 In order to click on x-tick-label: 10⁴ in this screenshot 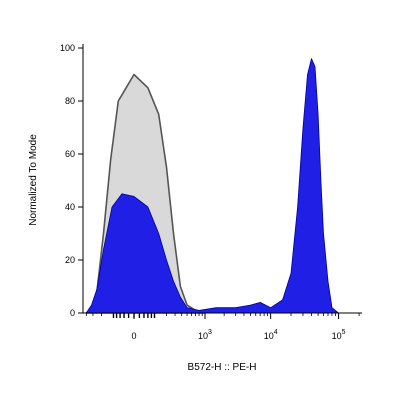, I will do `click(271, 335)`.